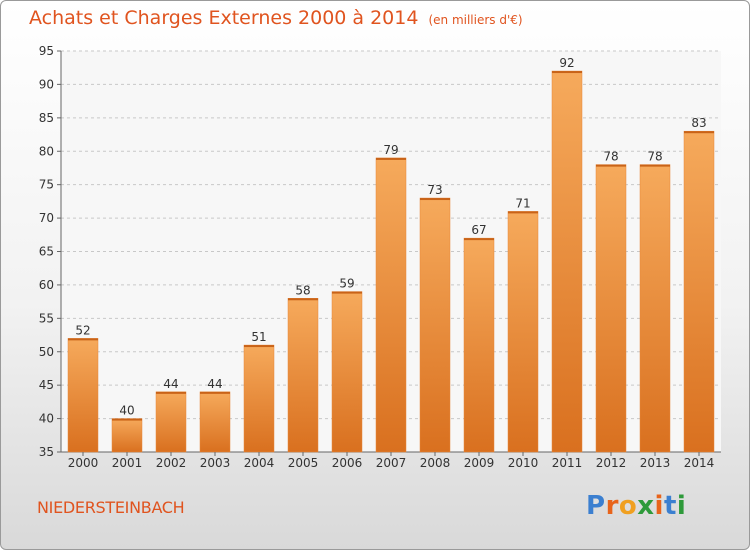  I want to click on y-tick-label: 35, so click(46, 452).